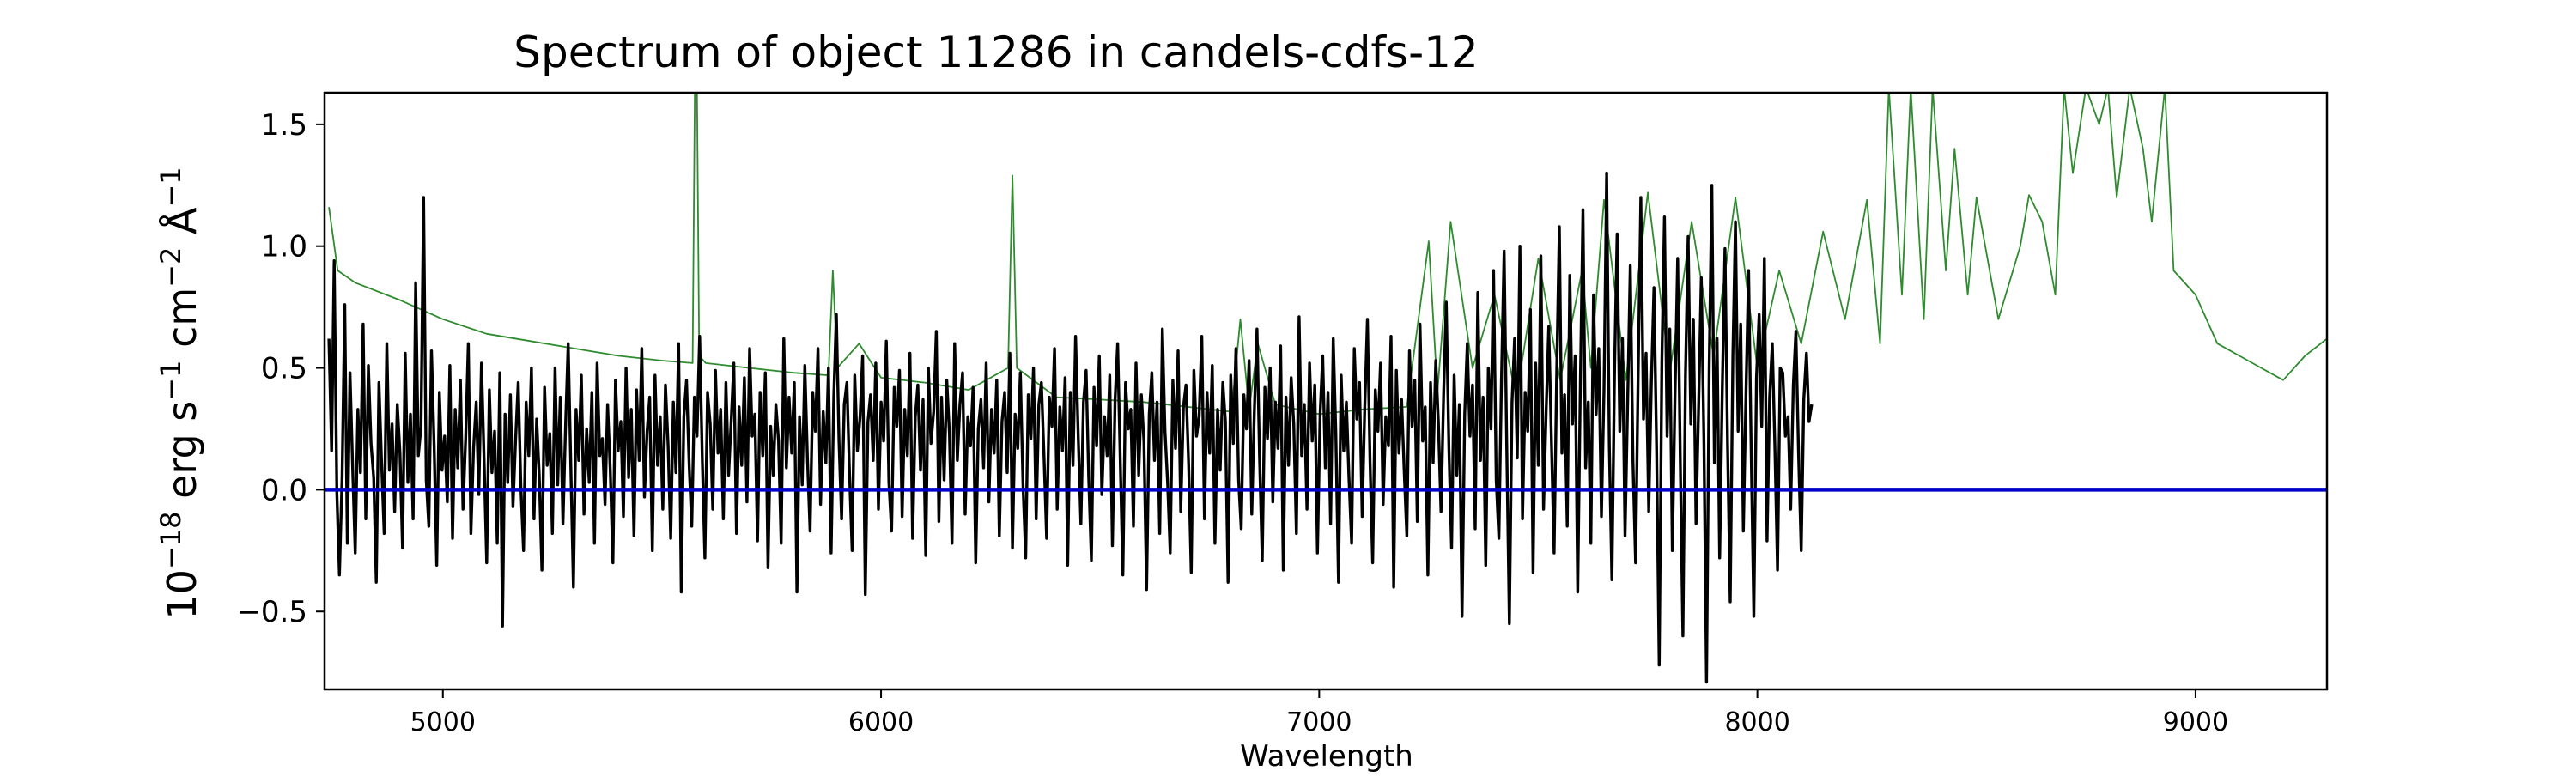 The image size is (2576, 777). I want to click on y-tick-label: 0.0, so click(284, 490).